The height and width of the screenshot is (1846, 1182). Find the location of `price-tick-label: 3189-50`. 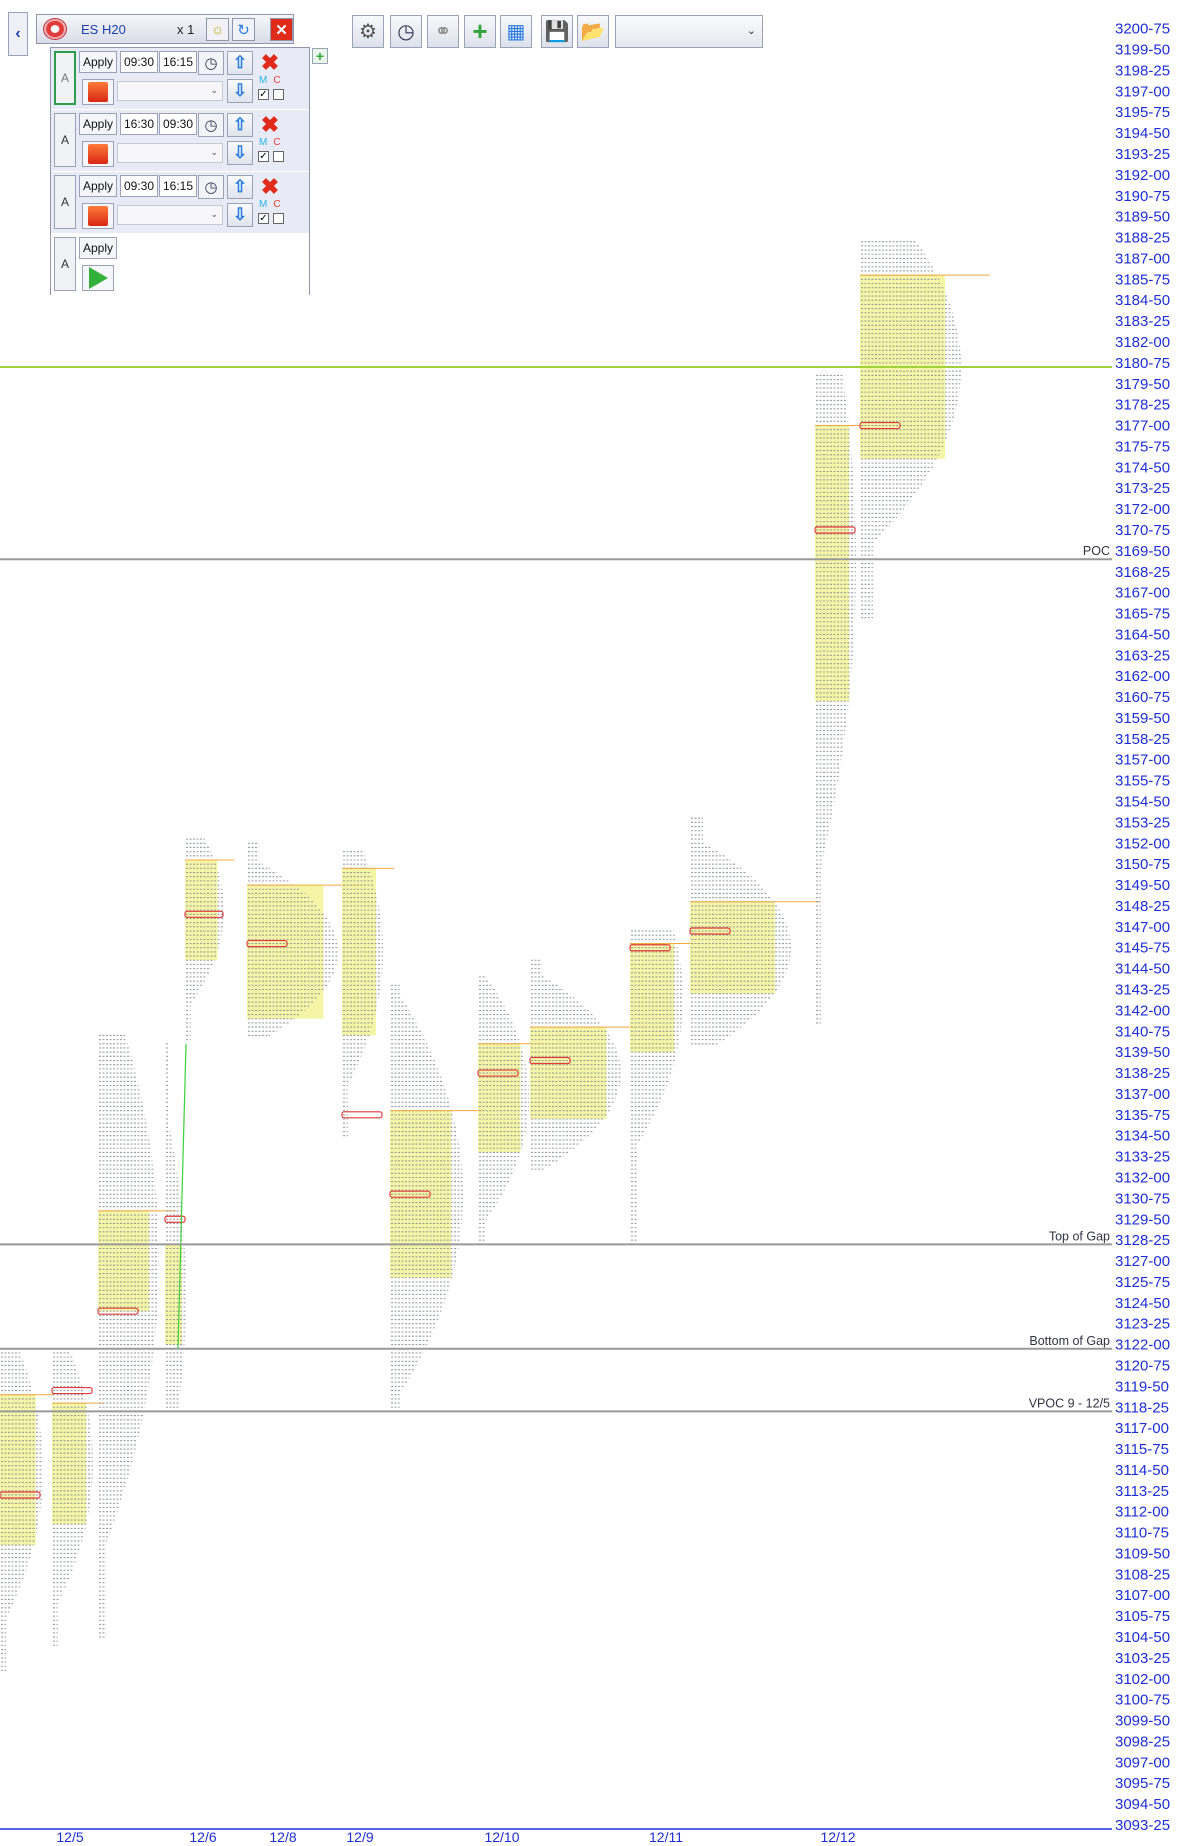

price-tick-label: 3189-50 is located at coordinates (1142, 217).